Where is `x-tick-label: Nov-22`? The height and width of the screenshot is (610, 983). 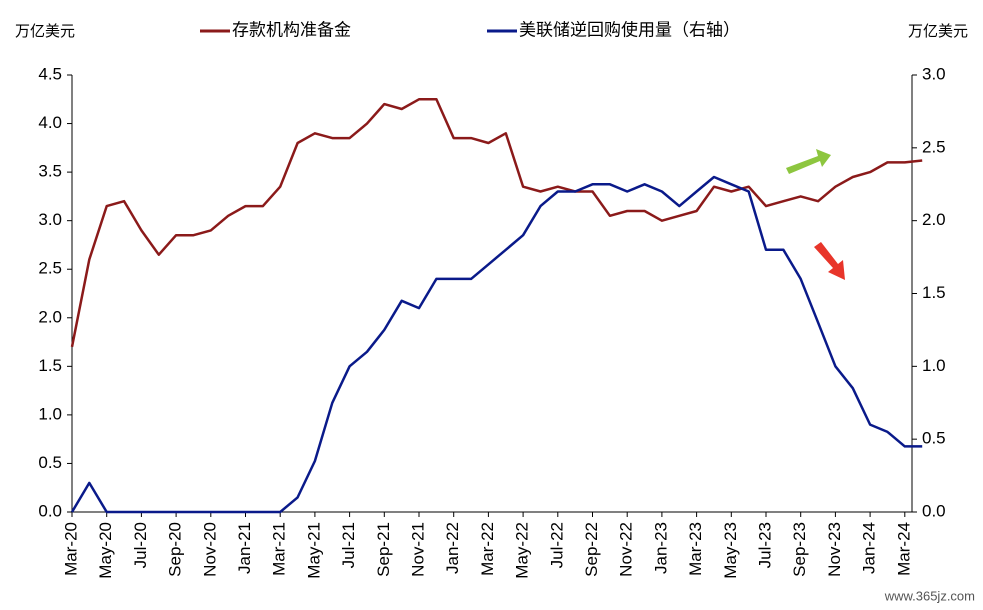 x-tick-label: Nov-22 is located at coordinates (626, 549).